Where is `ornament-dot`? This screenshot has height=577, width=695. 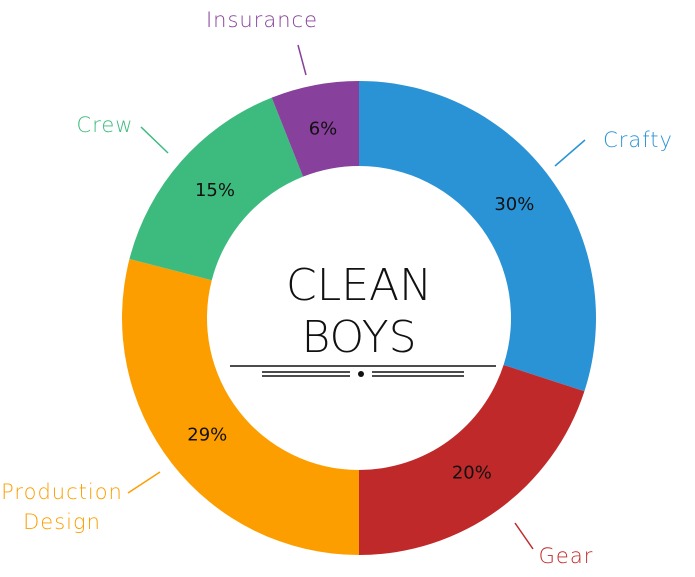
ornament-dot is located at coordinates (361, 374).